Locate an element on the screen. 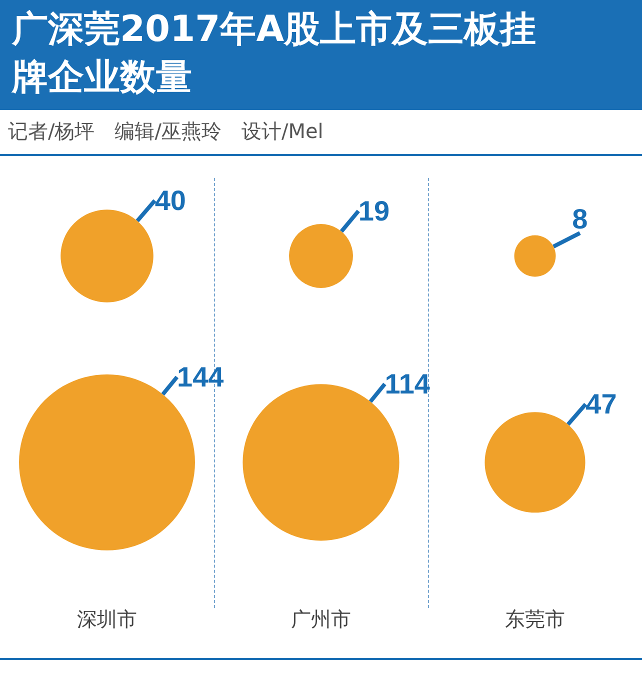  text: 广深莞2017年A股上市及三板挂牌企业数量 is located at coordinates (275, 54).